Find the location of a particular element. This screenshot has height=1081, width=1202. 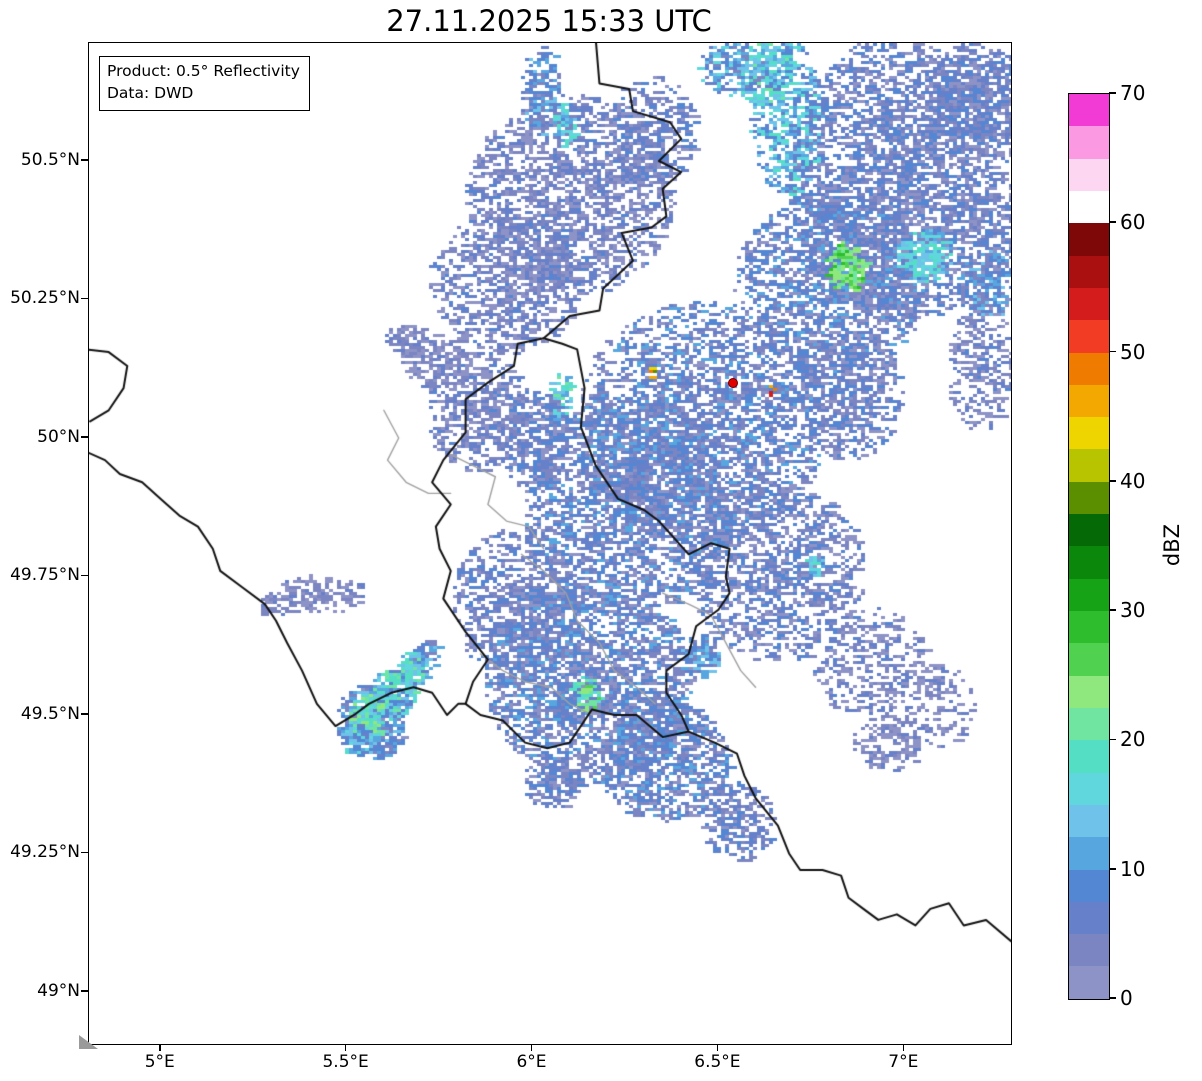

data-source-label: Data: DWD is located at coordinates (150, 93).